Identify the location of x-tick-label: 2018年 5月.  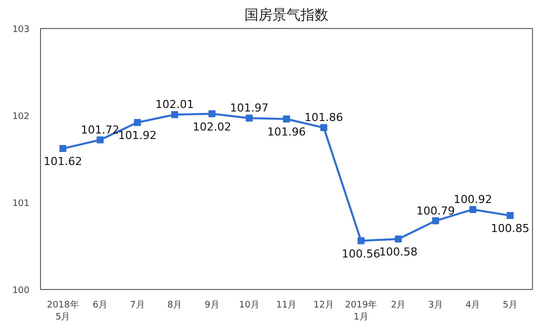
(62, 311).